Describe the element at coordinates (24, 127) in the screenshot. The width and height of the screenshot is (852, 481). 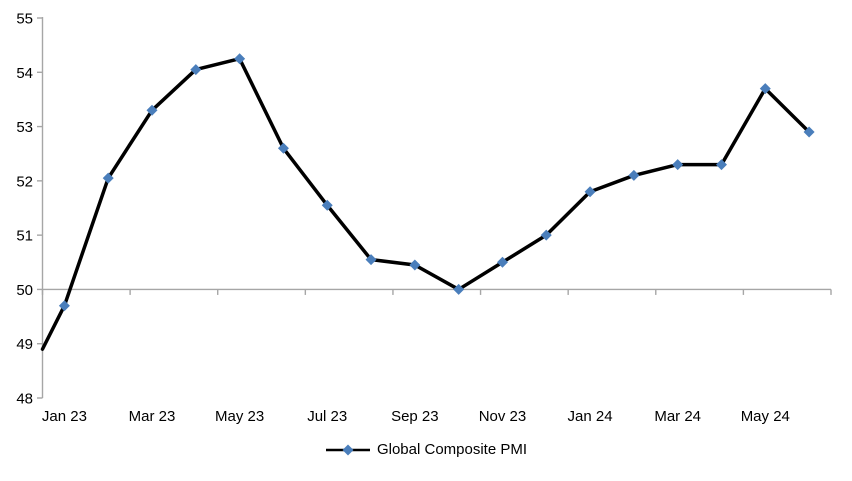
I see `y-axis-tick-label: 53` at that location.